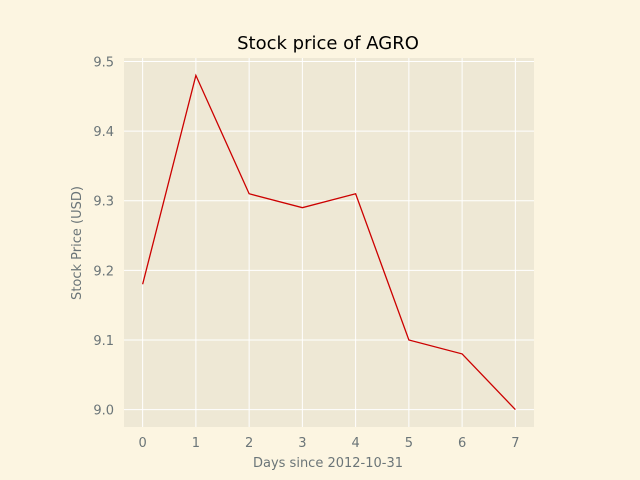 The height and width of the screenshot is (480, 640). Describe the element at coordinates (142, 443) in the screenshot. I see `x-tick-label: 0` at that location.